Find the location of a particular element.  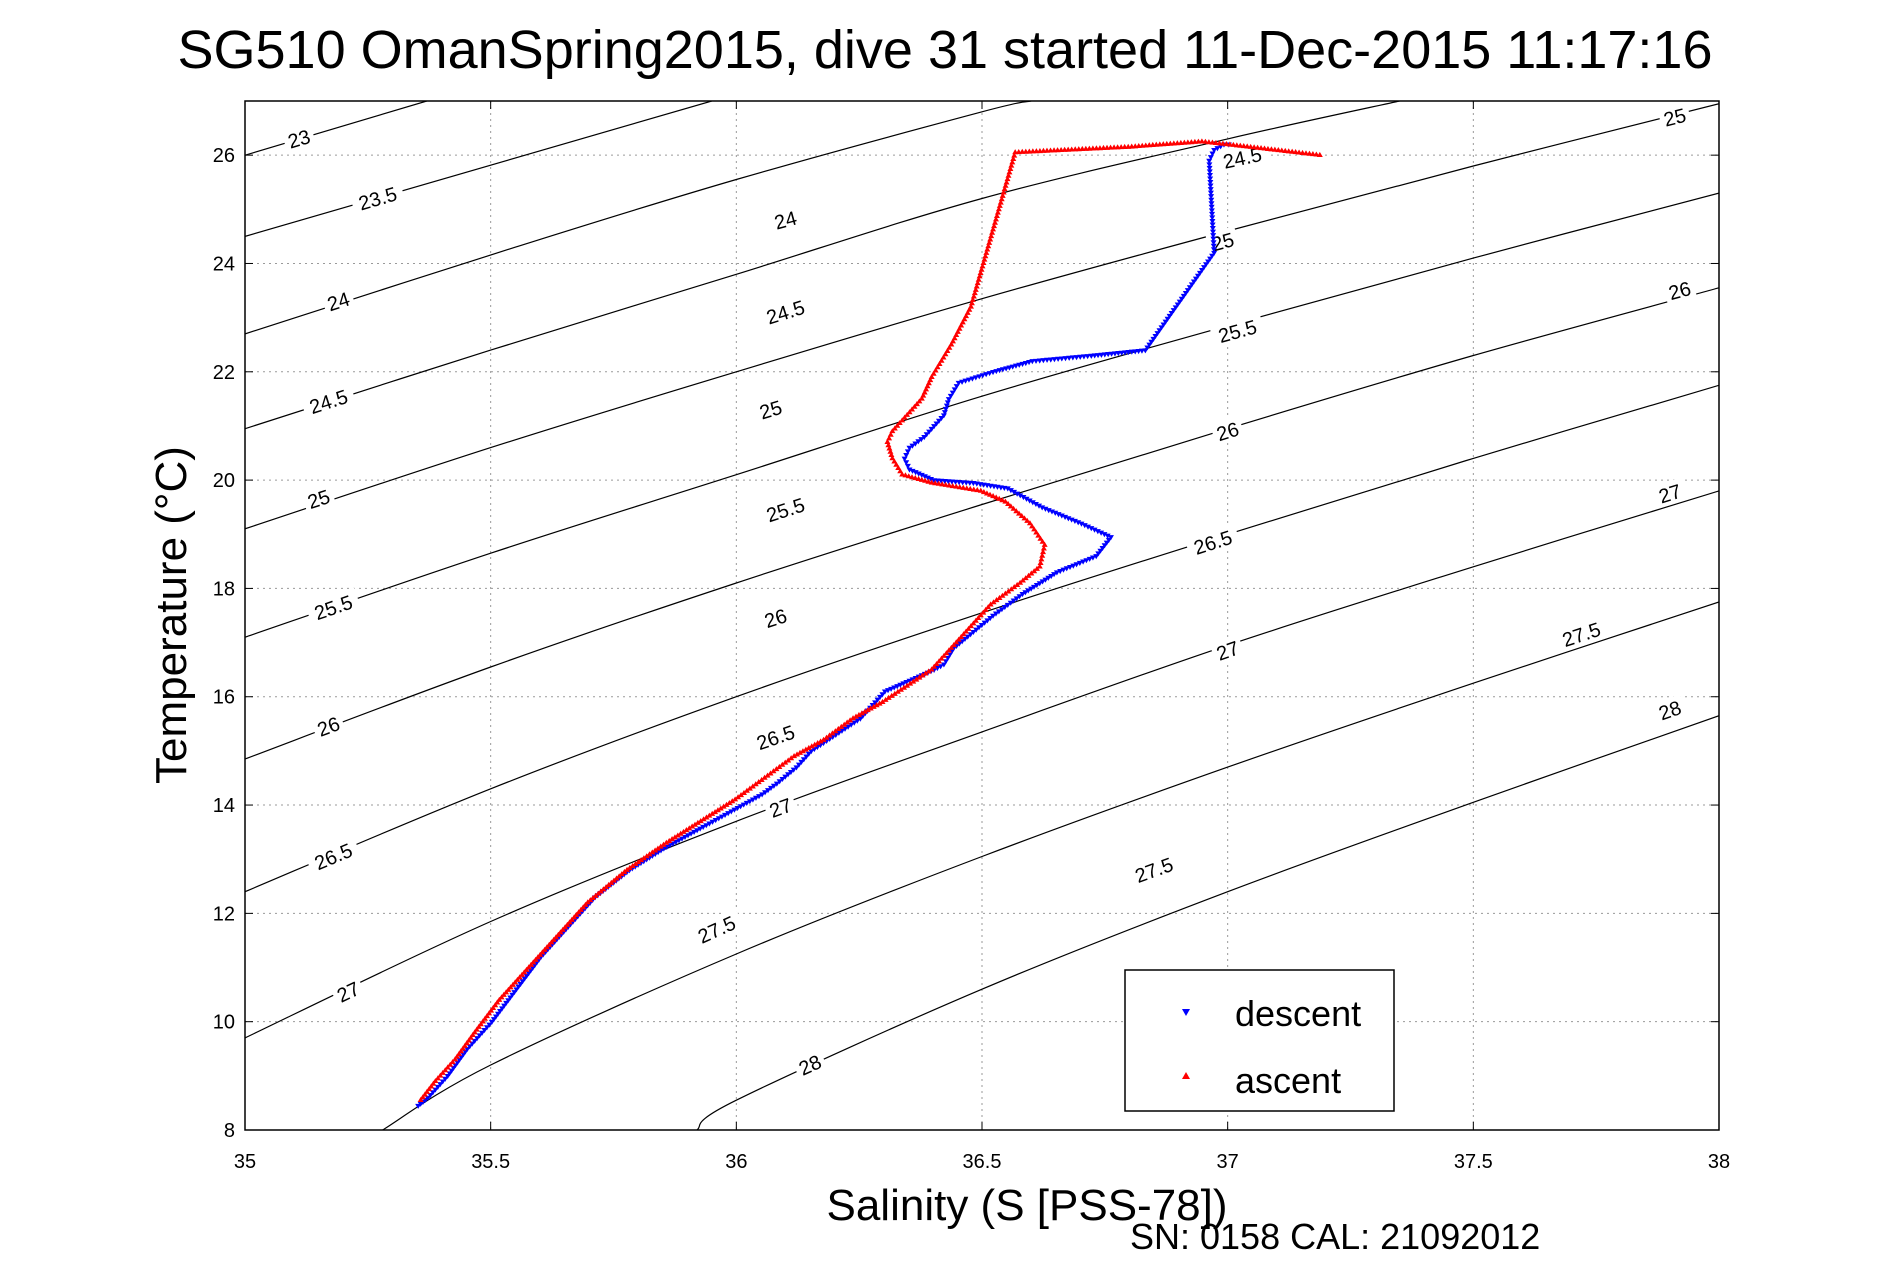

y-tick-label: 16 is located at coordinates (224, 698).